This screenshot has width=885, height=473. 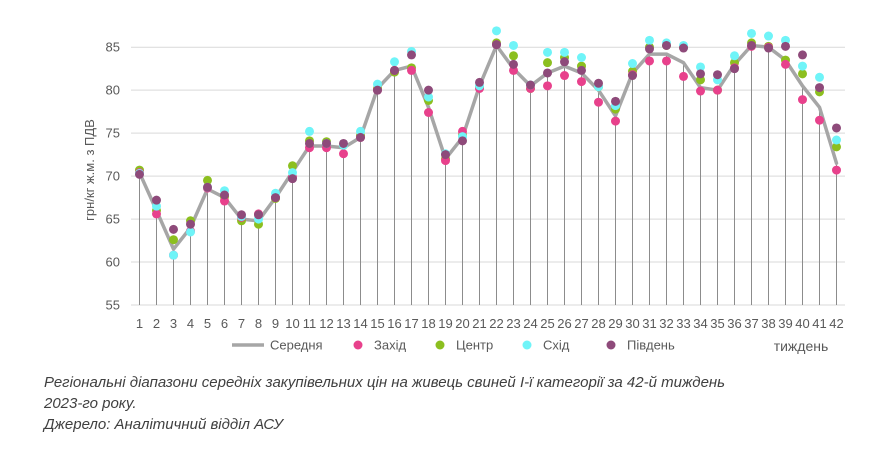 I want to click on x-tick-label: 38, so click(x=768, y=323).